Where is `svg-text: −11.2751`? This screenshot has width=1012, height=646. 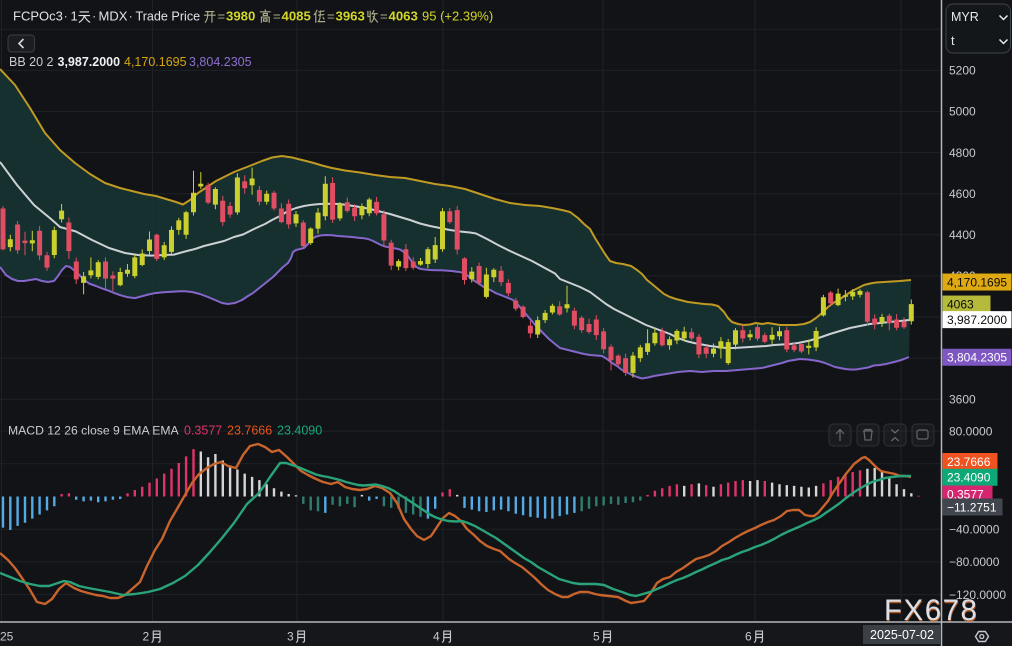 svg-text: −11.2751 is located at coordinates (972, 507).